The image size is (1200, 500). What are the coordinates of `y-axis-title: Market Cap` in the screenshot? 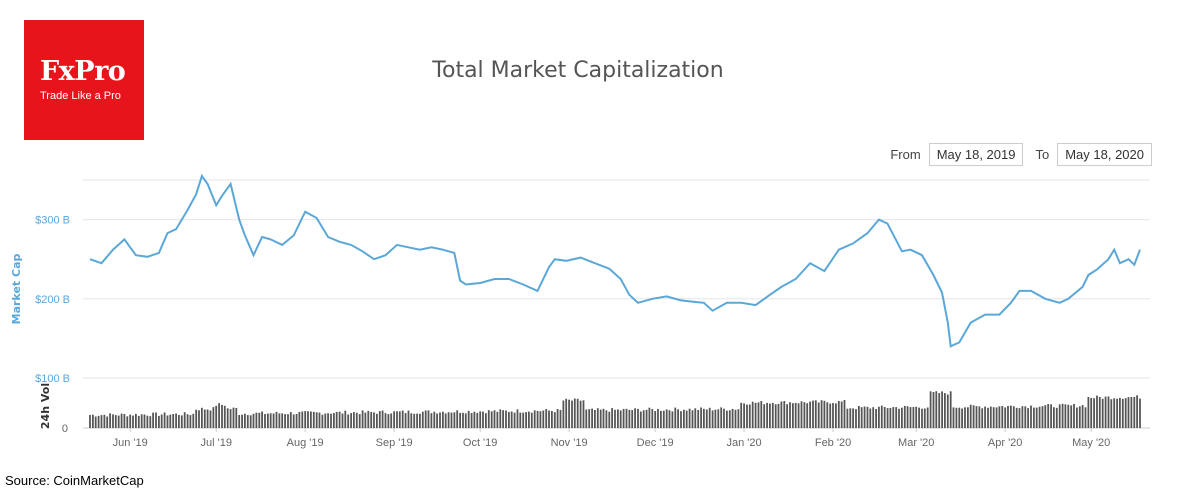 It's located at (16, 289).